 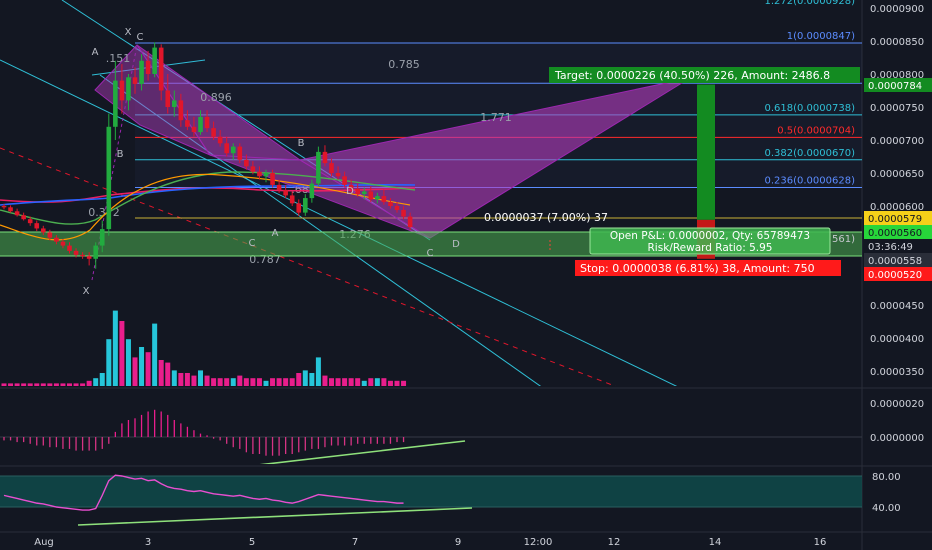 What do you see at coordinates (431, 437) in the screenshot?
I see `macd-histogram` at bounding box center [431, 437].